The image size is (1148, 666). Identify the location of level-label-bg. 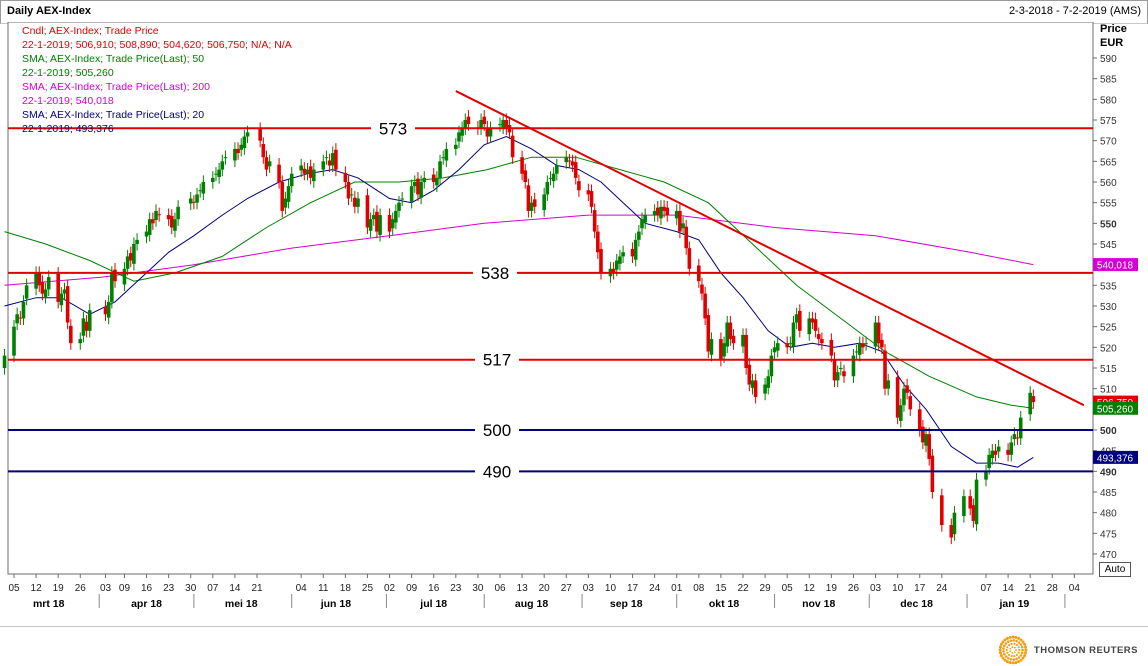
(495, 272).